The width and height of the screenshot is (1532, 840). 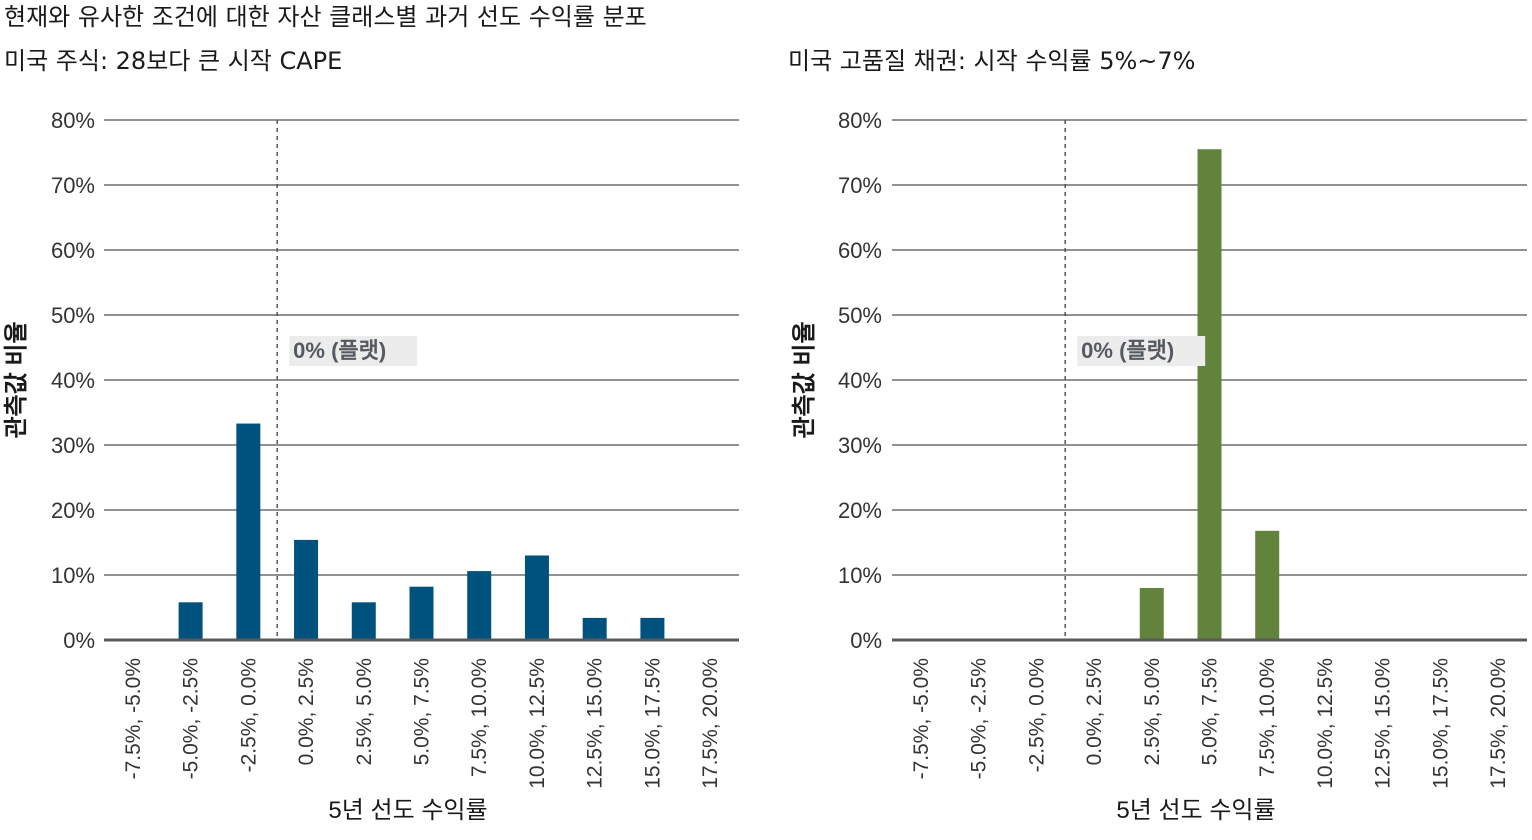 What do you see at coordinates (860, 315) in the screenshot?
I see `right-y-tick-label: 50%` at bounding box center [860, 315].